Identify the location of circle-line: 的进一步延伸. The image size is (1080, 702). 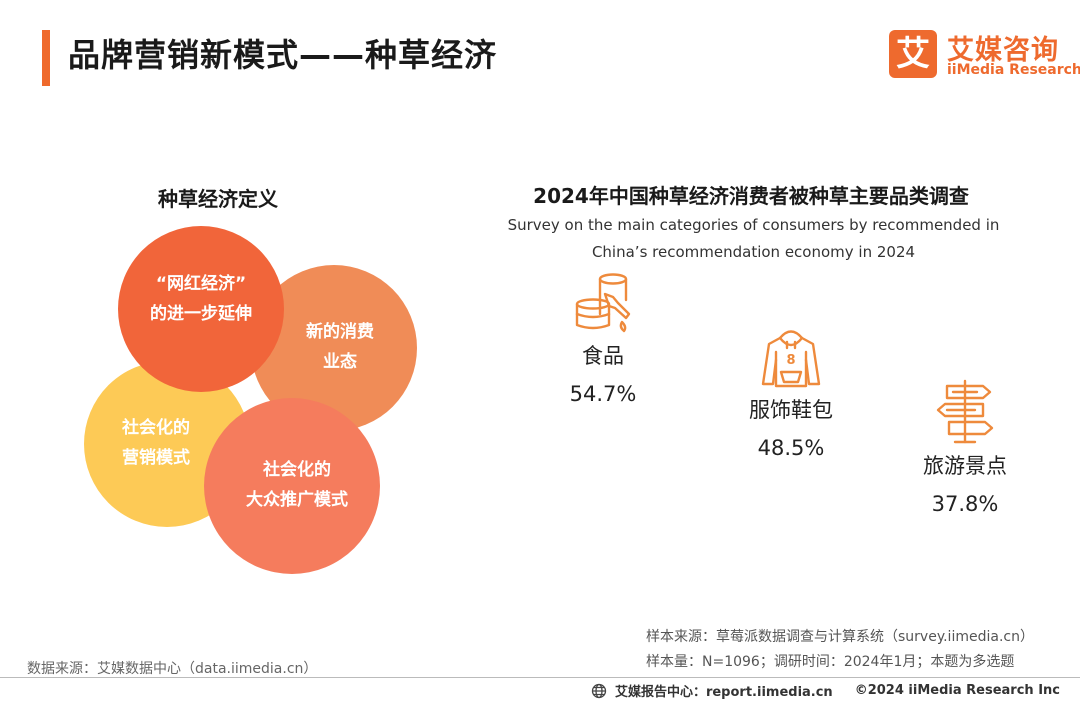
(201, 314).